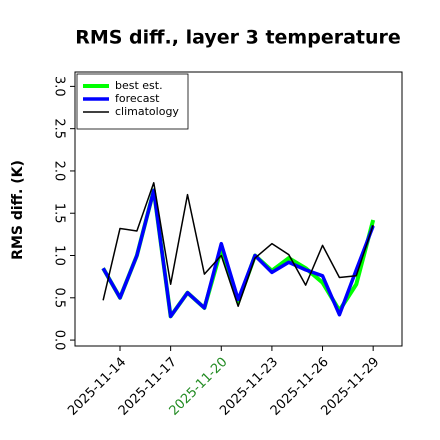 The height and width of the screenshot is (440, 440). I want to click on y-tick-label: 3.0, so click(59, 86).